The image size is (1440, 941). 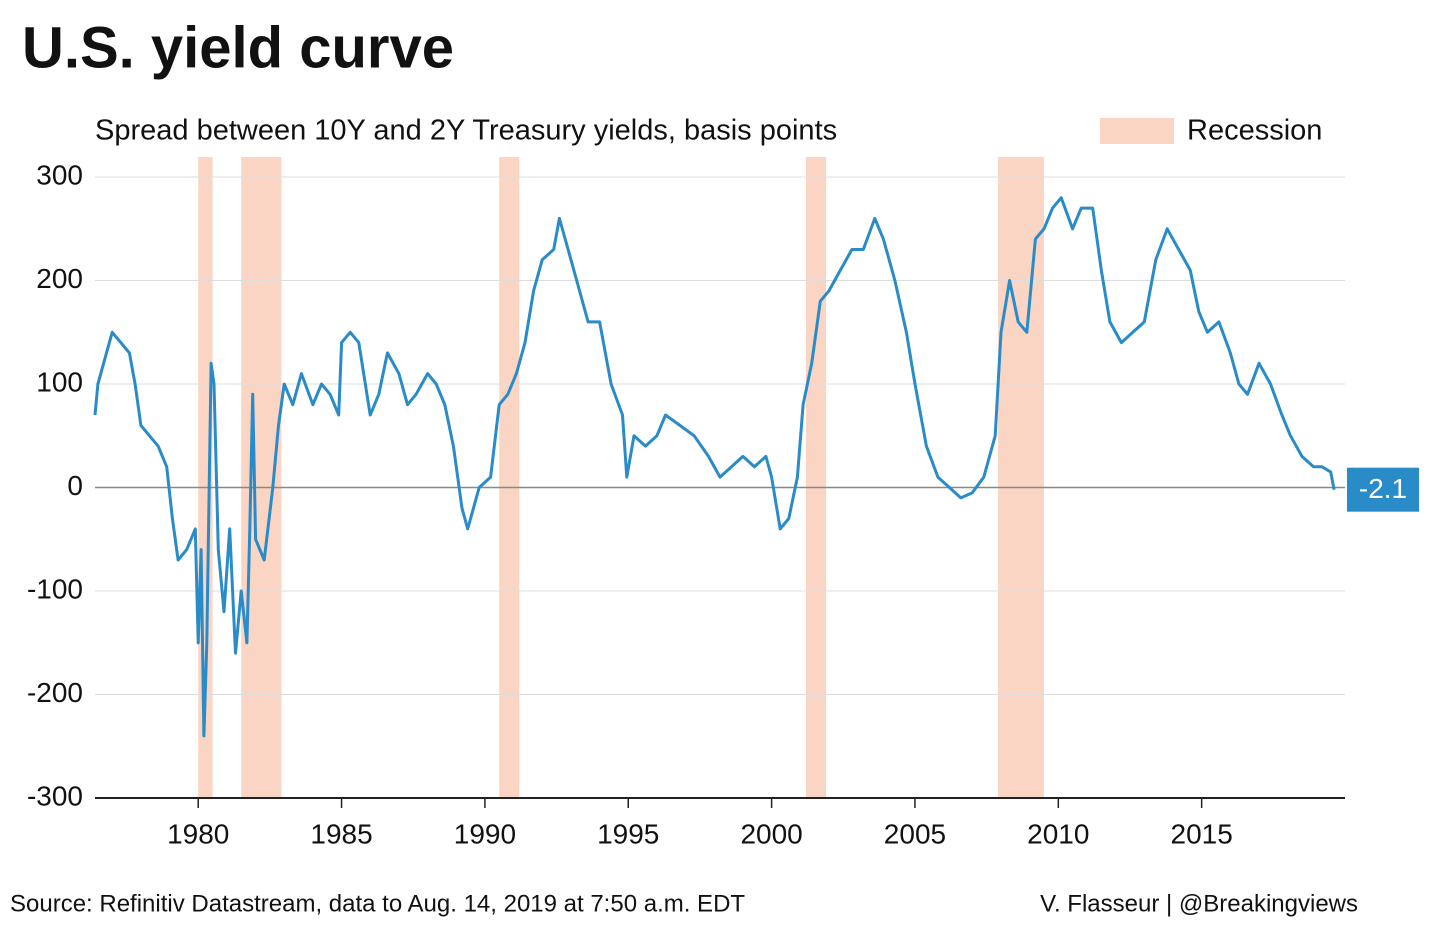 What do you see at coordinates (59, 174) in the screenshot?
I see `y-tick-label: 300` at bounding box center [59, 174].